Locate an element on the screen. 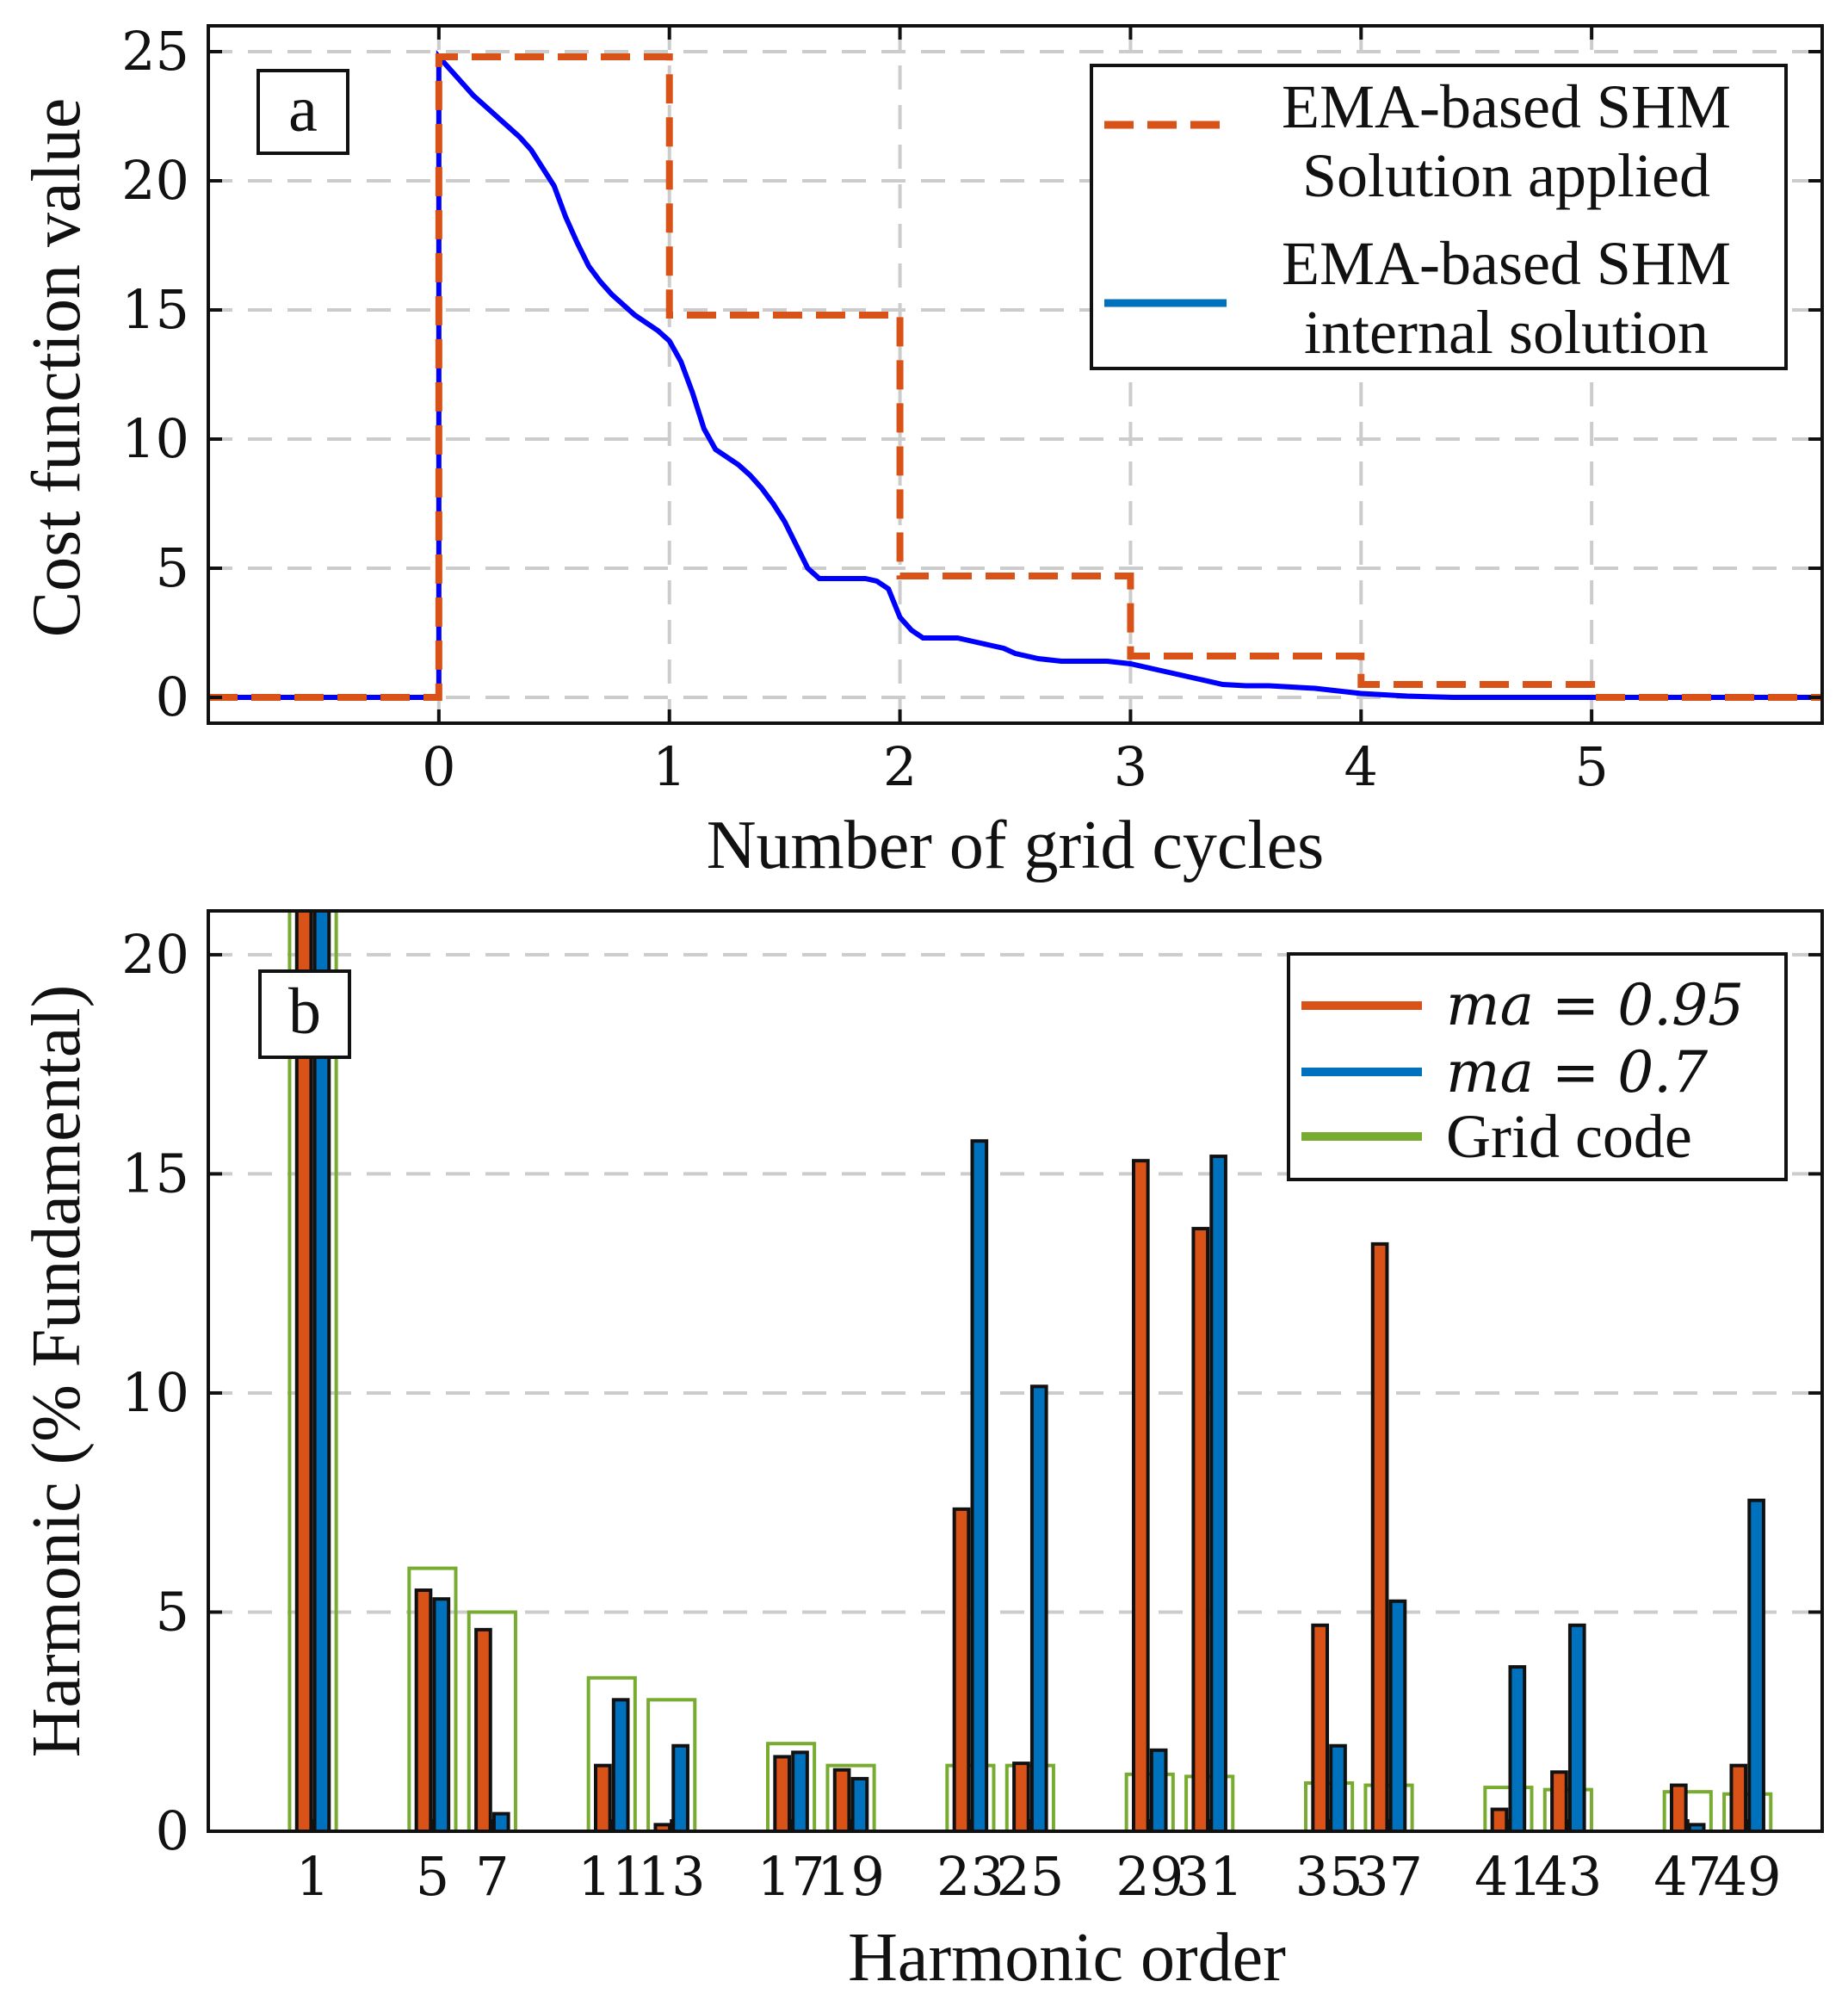  chart-a-panel-tag-box is located at coordinates (303, 112).